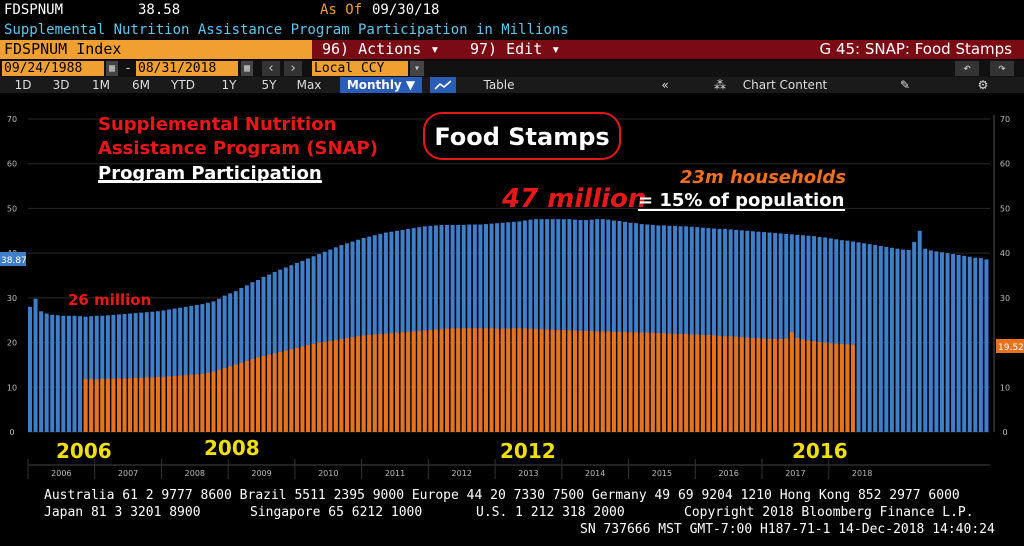 The image size is (1024, 546). I want to click on gear-icon: ⚙, so click(983, 85).